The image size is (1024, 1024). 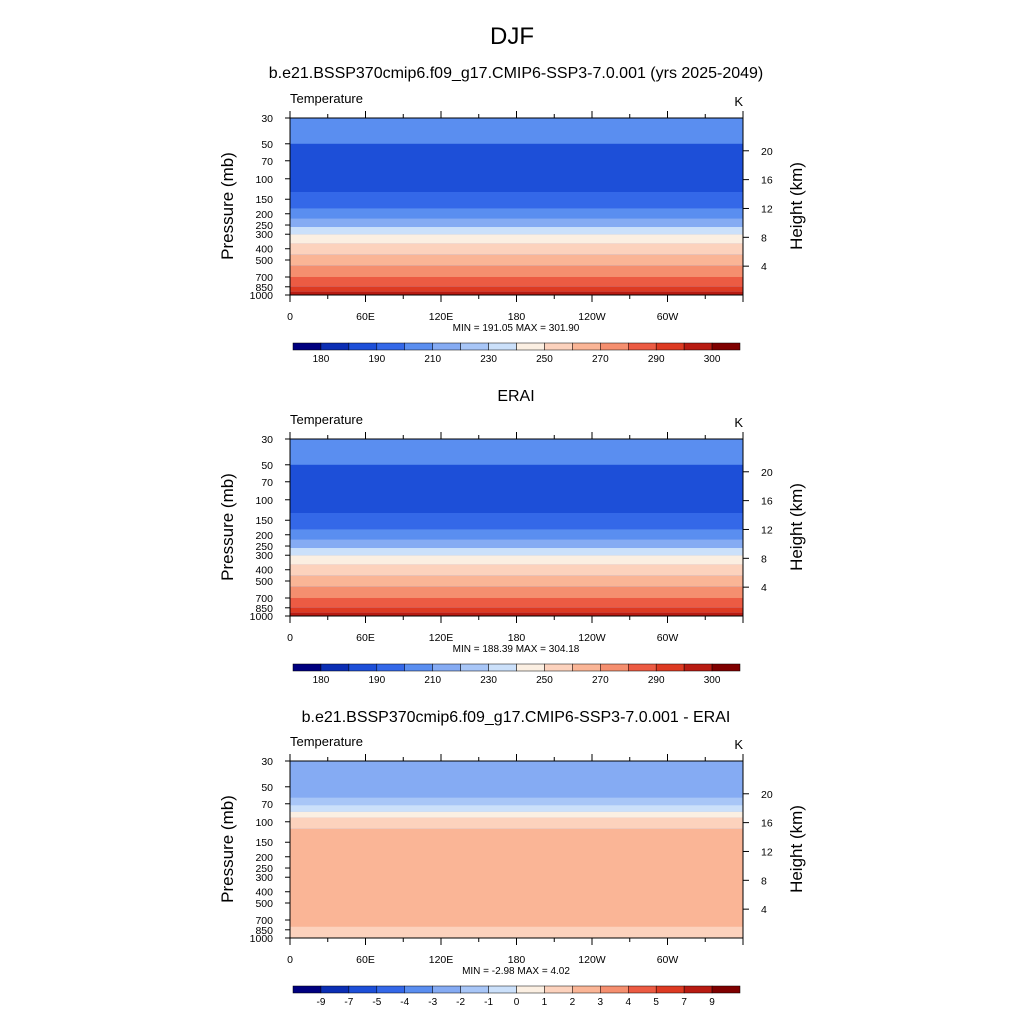 What do you see at coordinates (796, 849) in the screenshot?
I see `panel-3-ylabel-right: Height (km)` at bounding box center [796, 849].